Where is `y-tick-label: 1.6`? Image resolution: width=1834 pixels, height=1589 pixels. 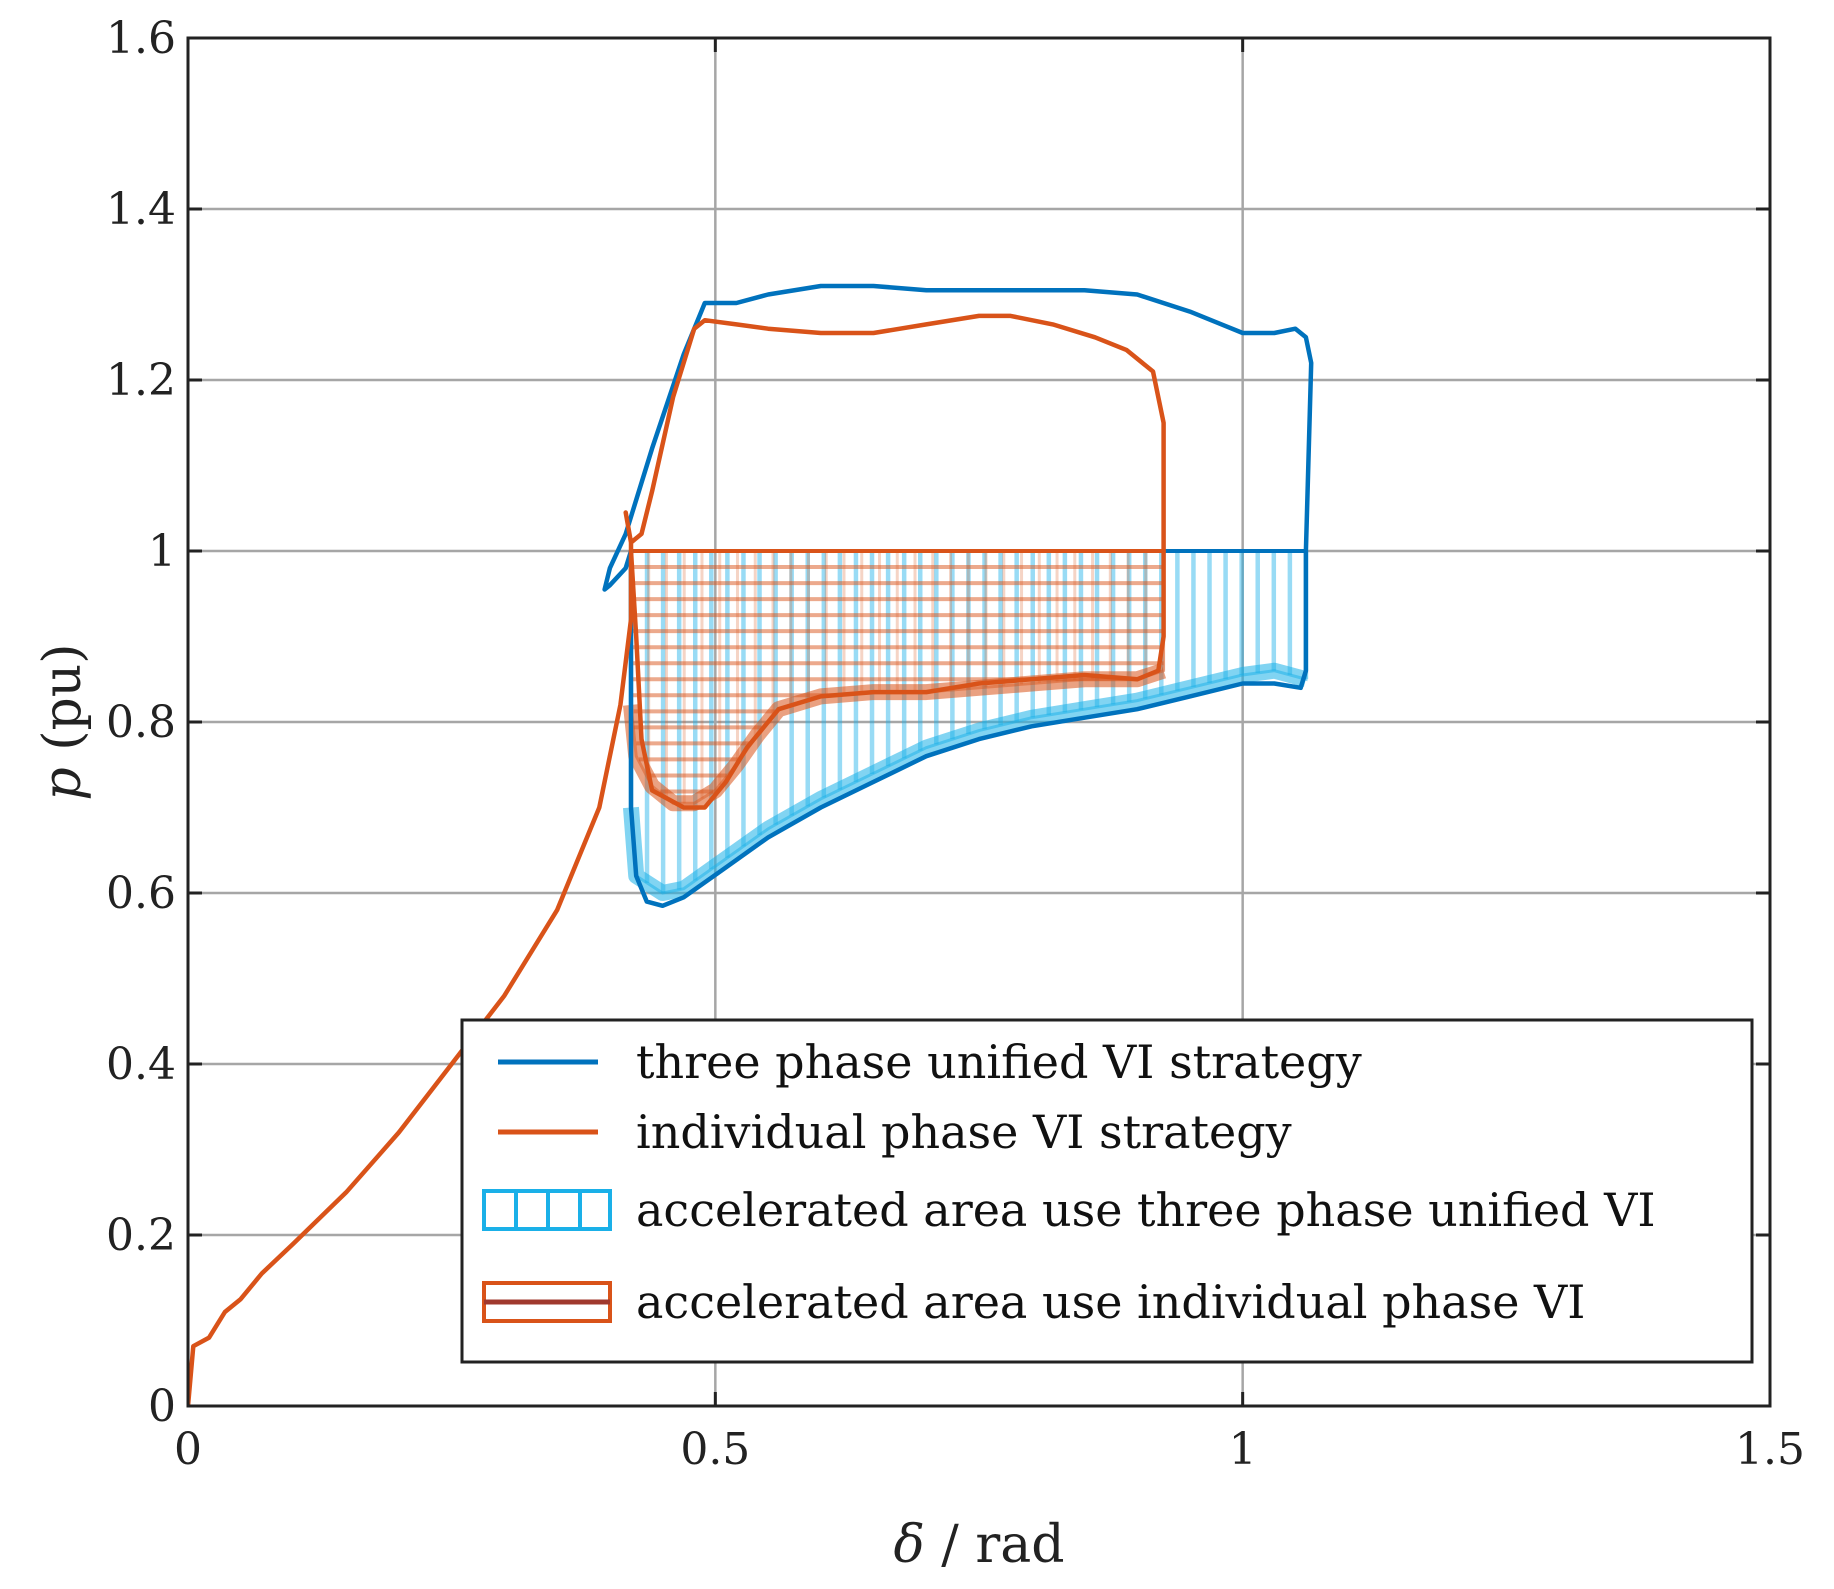
y-tick-label: 1.6 is located at coordinates (141, 38).